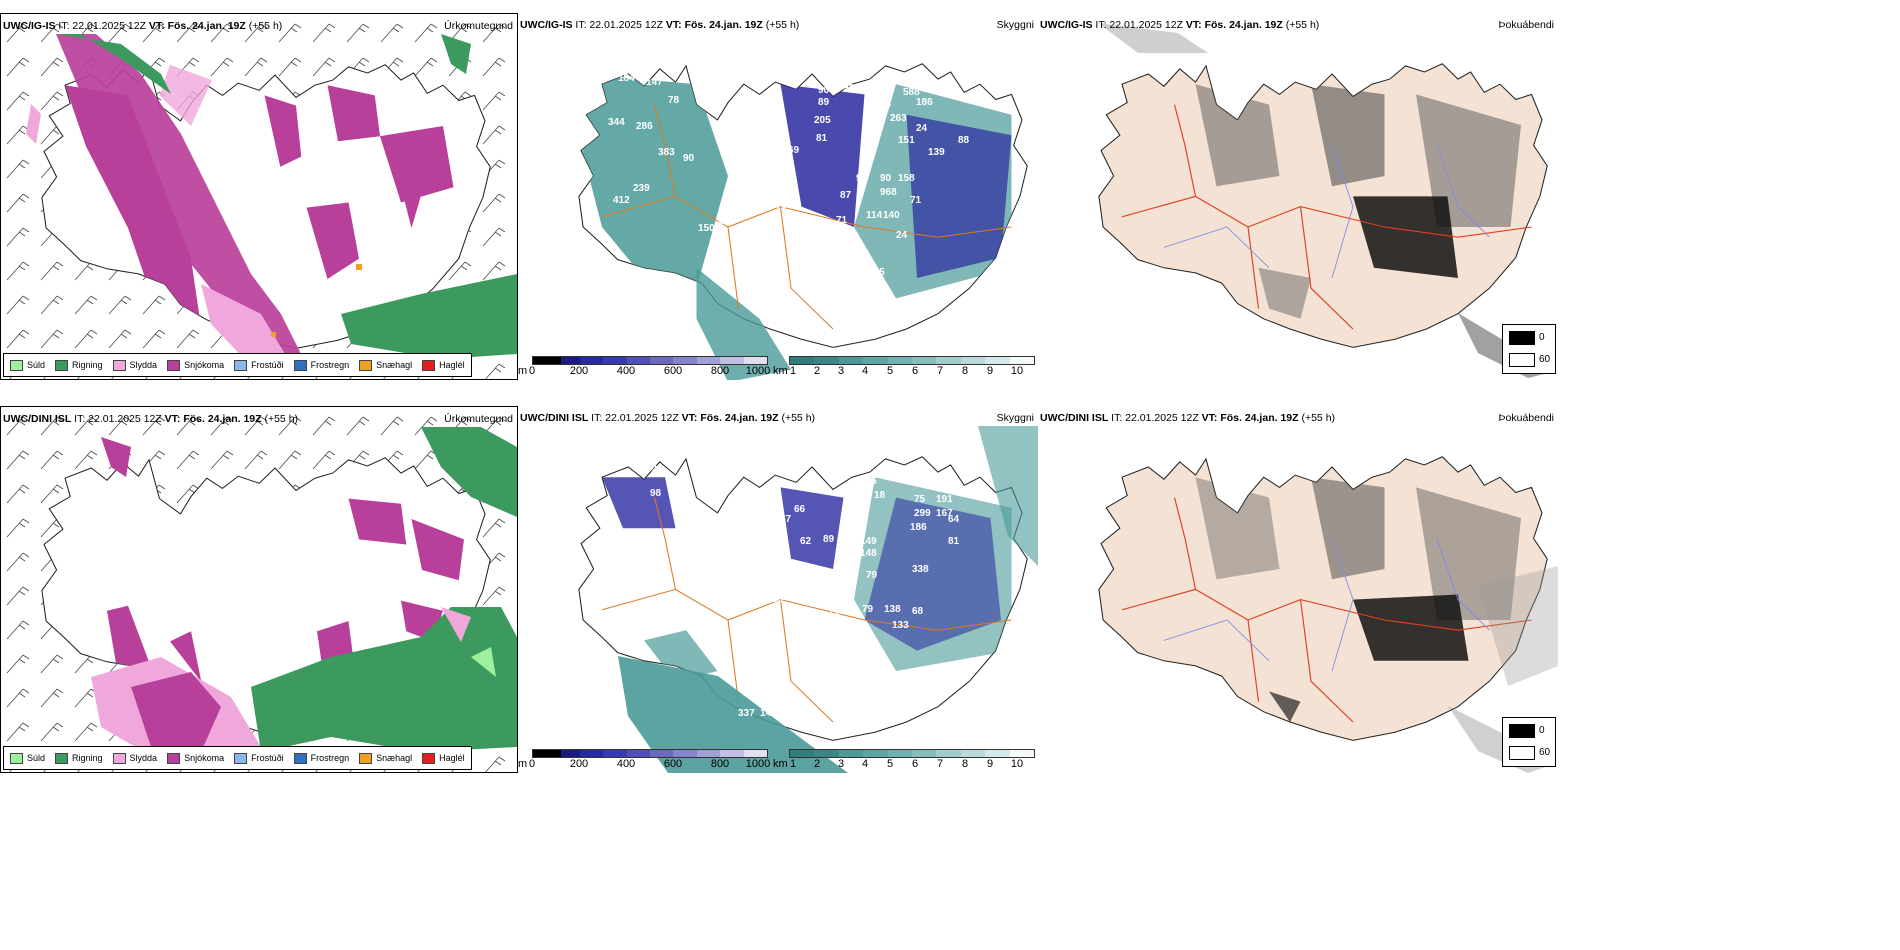 The image size is (1900, 950). I want to click on svg-text: 47, so click(886, 108).